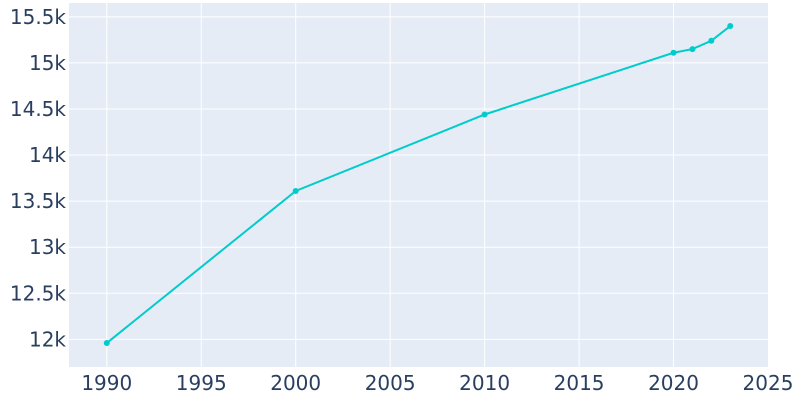 The image size is (800, 400). What do you see at coordinates (38, 201) in the screenshot?
I see `y-tick-label: 13.5k` at bounding box center [38, 201].